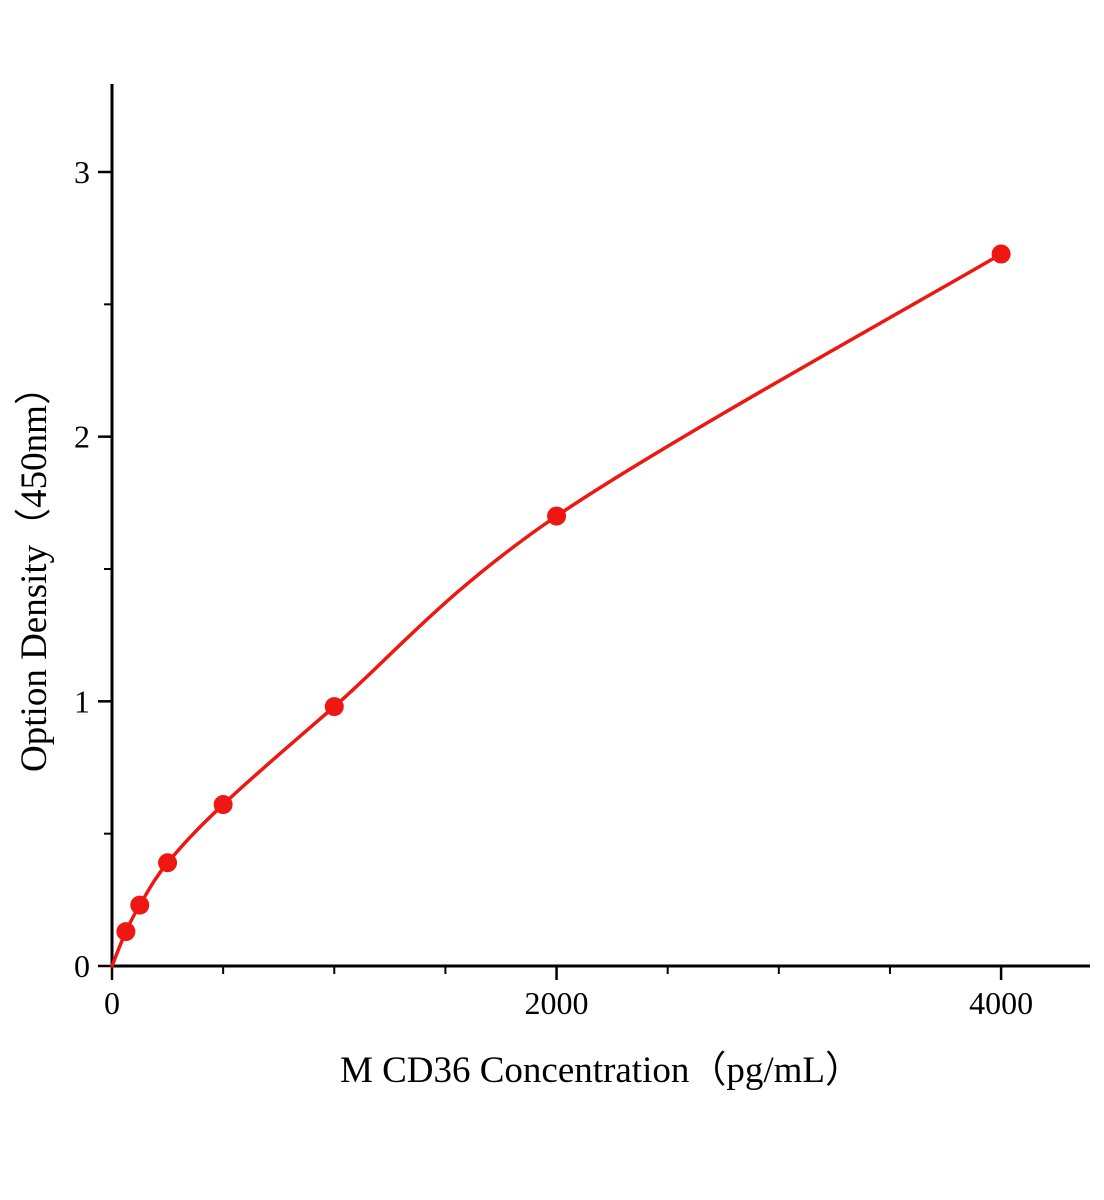 Image resolution: width=1104 pixels, height=1200 pixels. What do you see at coordinates (557, 1003) in the screenshot?
I see `x-tick-label: 2000` at bounding box center [557, 1003].